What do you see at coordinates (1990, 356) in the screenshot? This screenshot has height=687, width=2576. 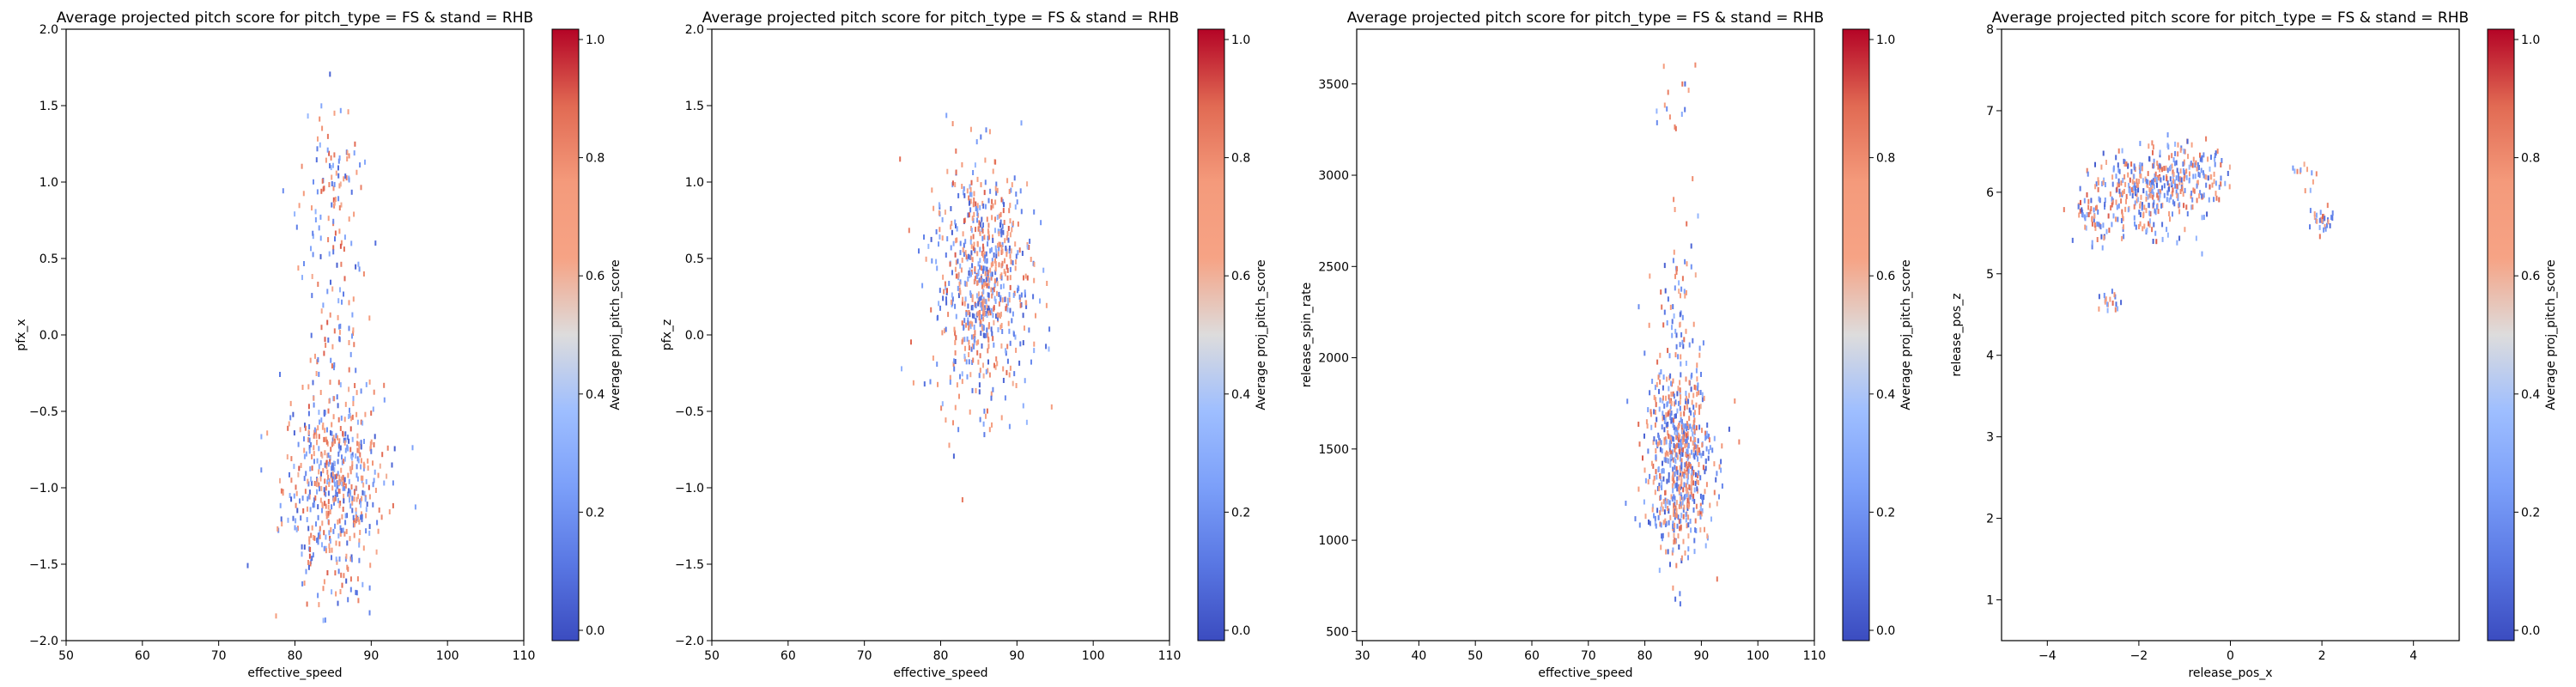 I see `y-tick-label: 4` at bounding box center [1990, 356].